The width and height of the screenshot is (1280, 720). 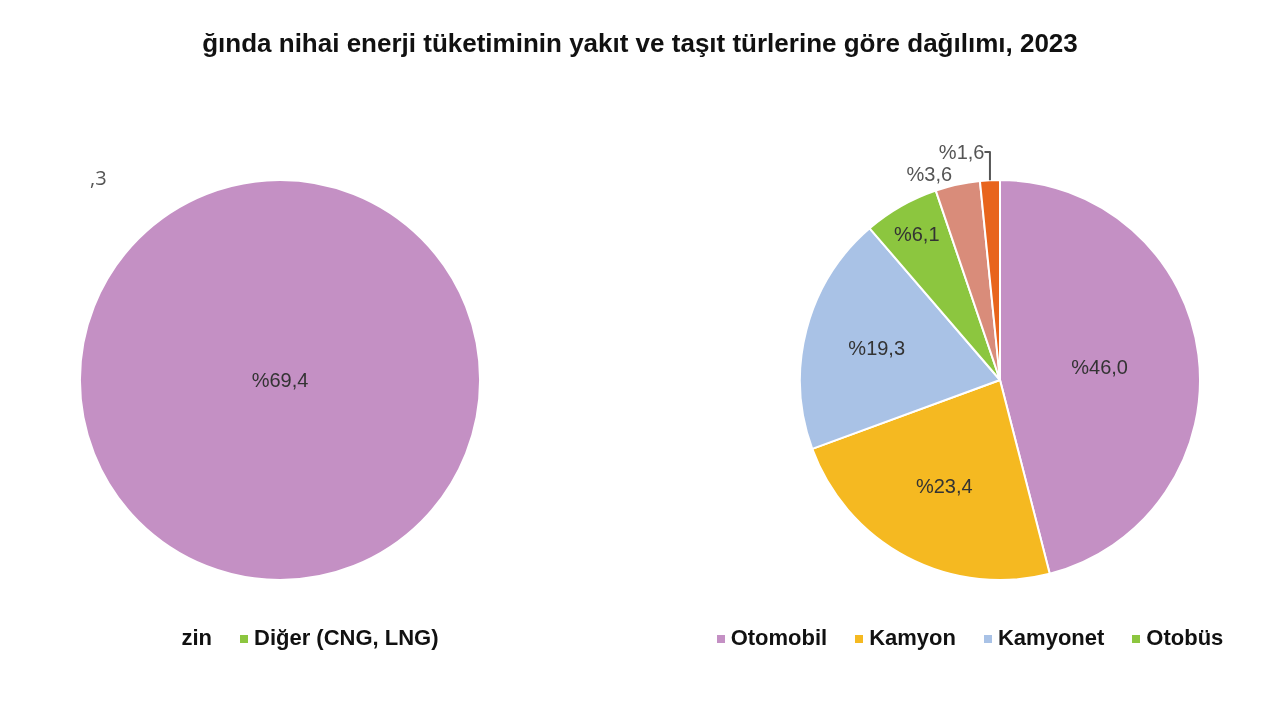 What do you see at coordinates (1051, 637) in the screenshot?
I see `legend-label: Kamyonet` at bounding box center [1051, 637].